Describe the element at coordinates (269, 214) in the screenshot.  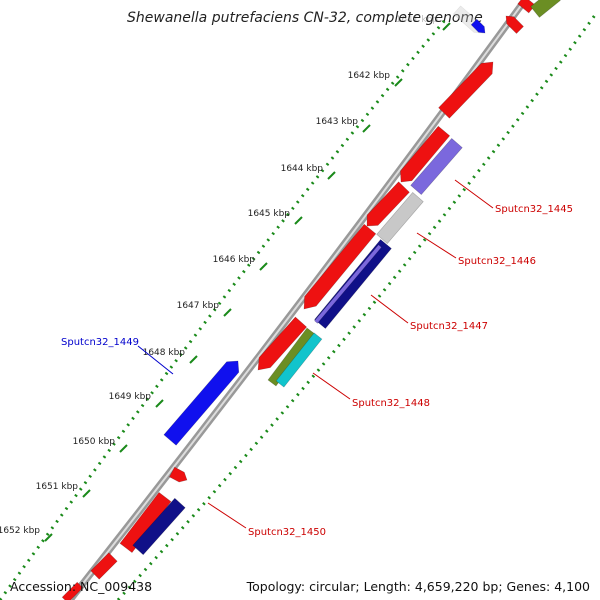
I see `tick-label: 1645 kbp` at that location.